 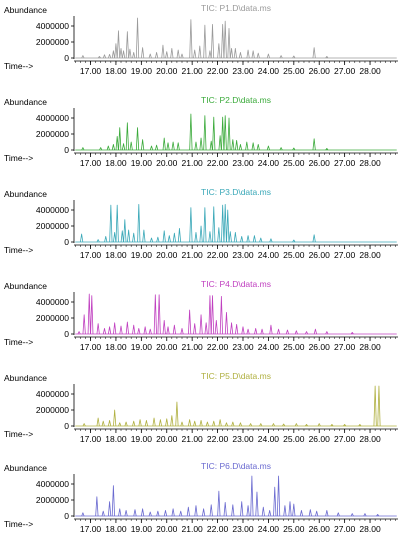 I want to click on x-tick-label: 19.00, so click(x=142, y=347).